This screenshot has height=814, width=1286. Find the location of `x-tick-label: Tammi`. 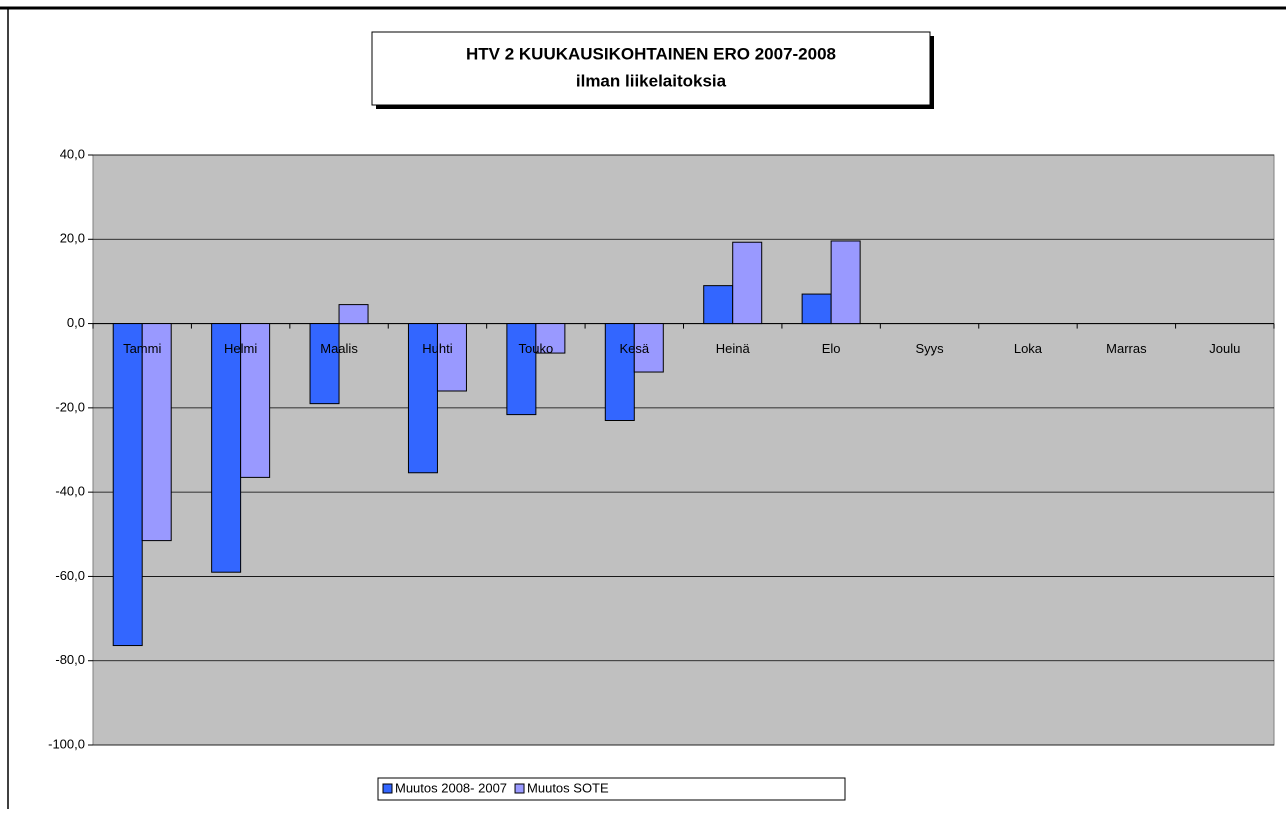

x-tick-label: Tammi is located at coordinates (142, 348).